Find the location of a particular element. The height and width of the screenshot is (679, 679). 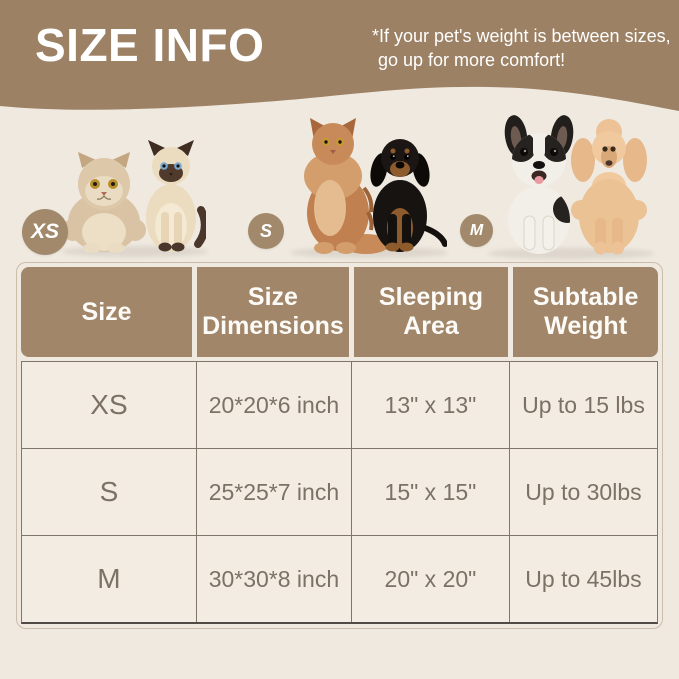

siamese-cat-image is located at coordinates (176, 196).